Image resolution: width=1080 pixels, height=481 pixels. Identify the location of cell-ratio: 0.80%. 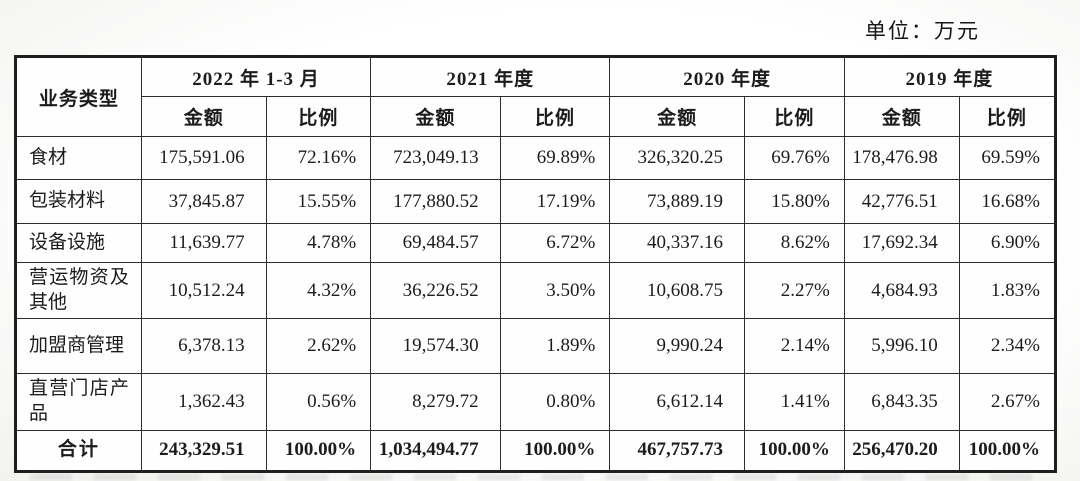
(555, 402).